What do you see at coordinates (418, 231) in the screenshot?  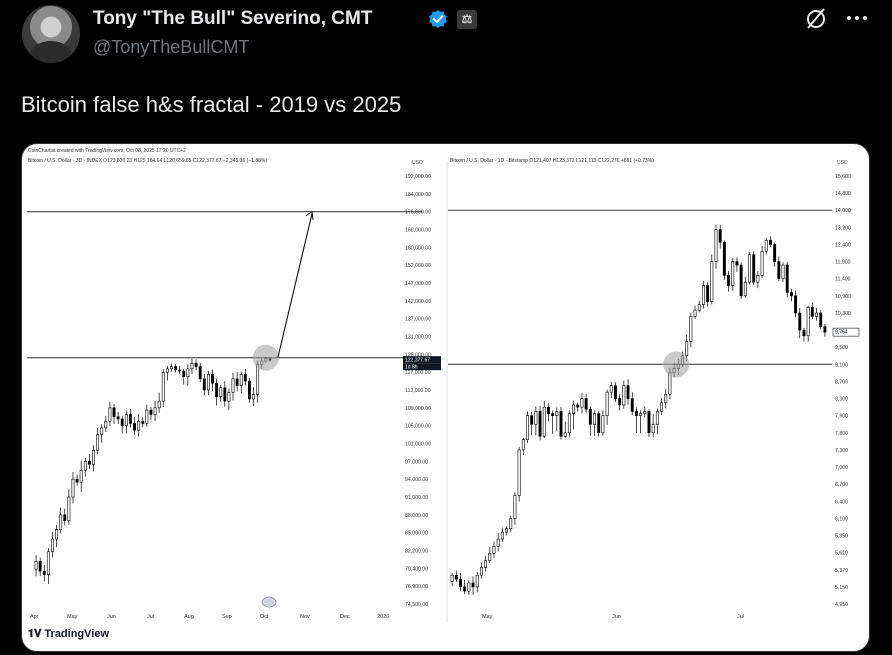 I see `chart1-y-tick: 168,000.00` at bounding box center [418, 231].